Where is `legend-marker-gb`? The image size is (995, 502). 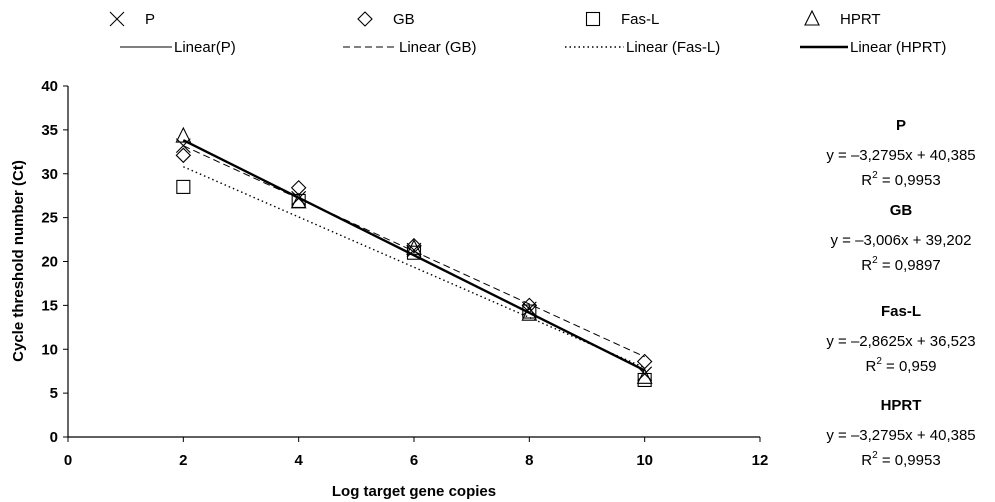
legend-marker-gb is located at coordinates (365, 19).